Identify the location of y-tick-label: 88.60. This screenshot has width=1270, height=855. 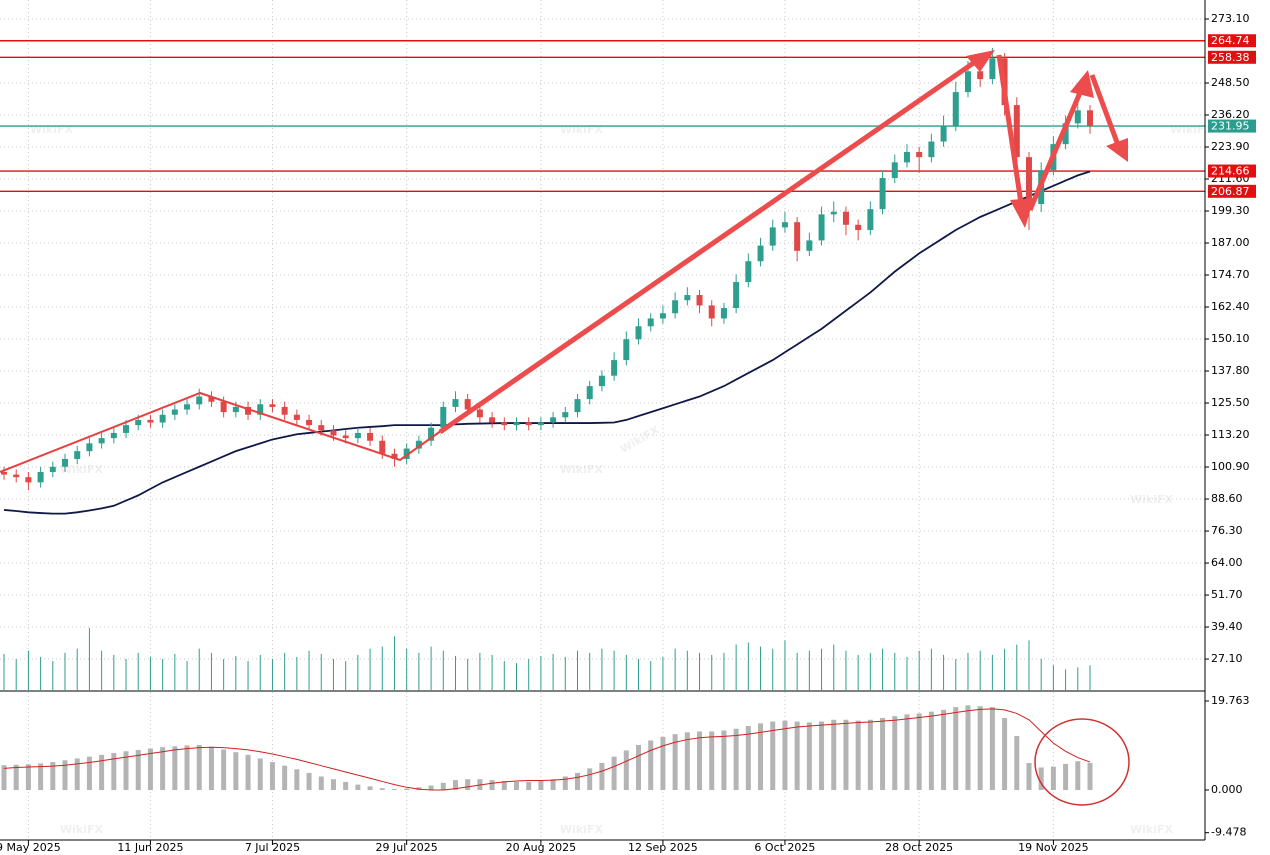
(1227, 498).